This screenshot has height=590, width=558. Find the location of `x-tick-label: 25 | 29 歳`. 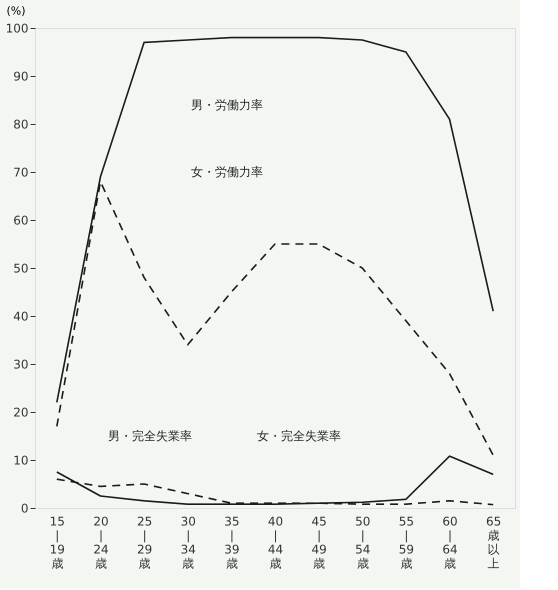

x-tick-label: 25 | 29 歳 is located at coordinates (144, 542).